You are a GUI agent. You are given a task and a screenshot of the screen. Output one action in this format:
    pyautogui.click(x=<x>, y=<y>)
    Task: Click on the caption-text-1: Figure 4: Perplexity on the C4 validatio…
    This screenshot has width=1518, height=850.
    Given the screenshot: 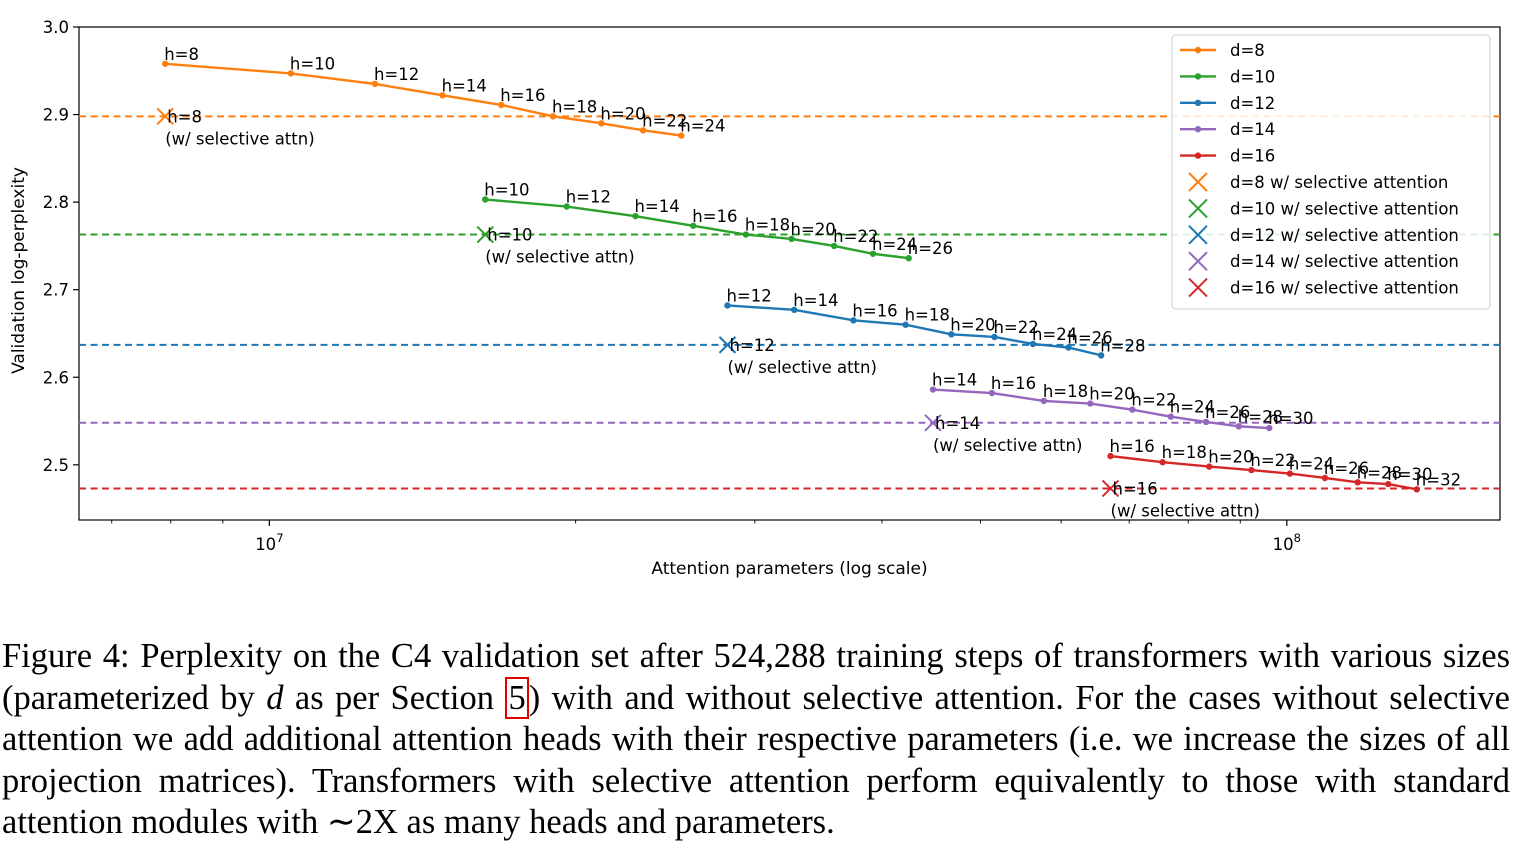 What is the action you would take?
    pyautogui.click(x=756, y=677)
    